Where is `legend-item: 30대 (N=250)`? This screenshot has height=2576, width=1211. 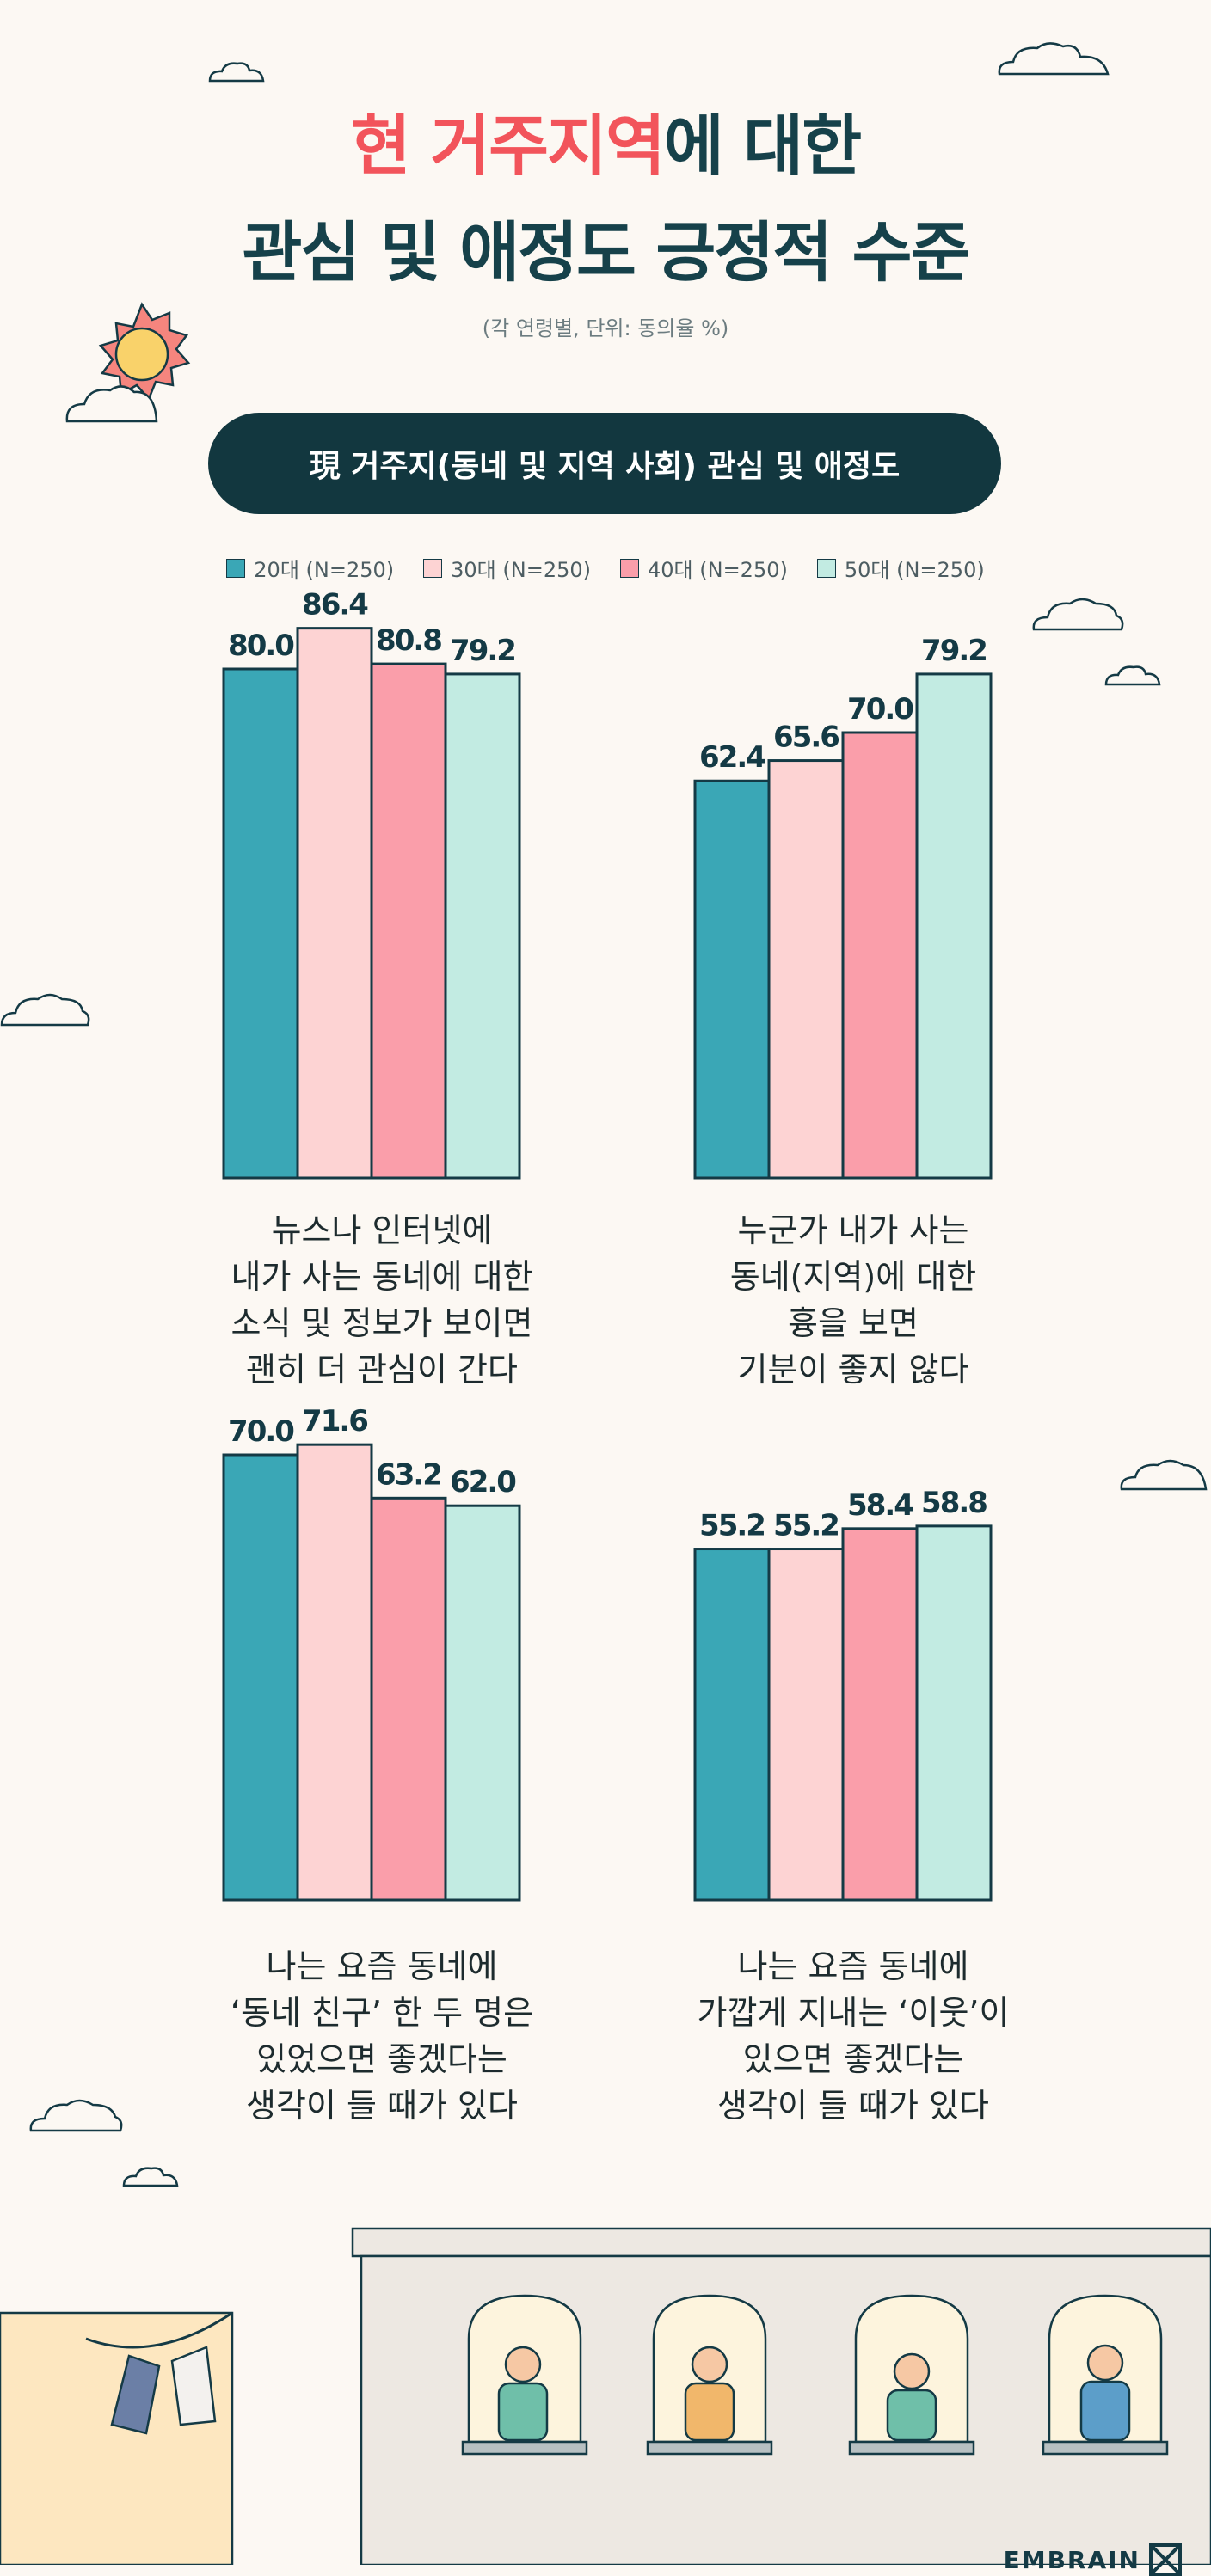
legend-item: 30대 (N=250) is located at coordinates (507, 568).